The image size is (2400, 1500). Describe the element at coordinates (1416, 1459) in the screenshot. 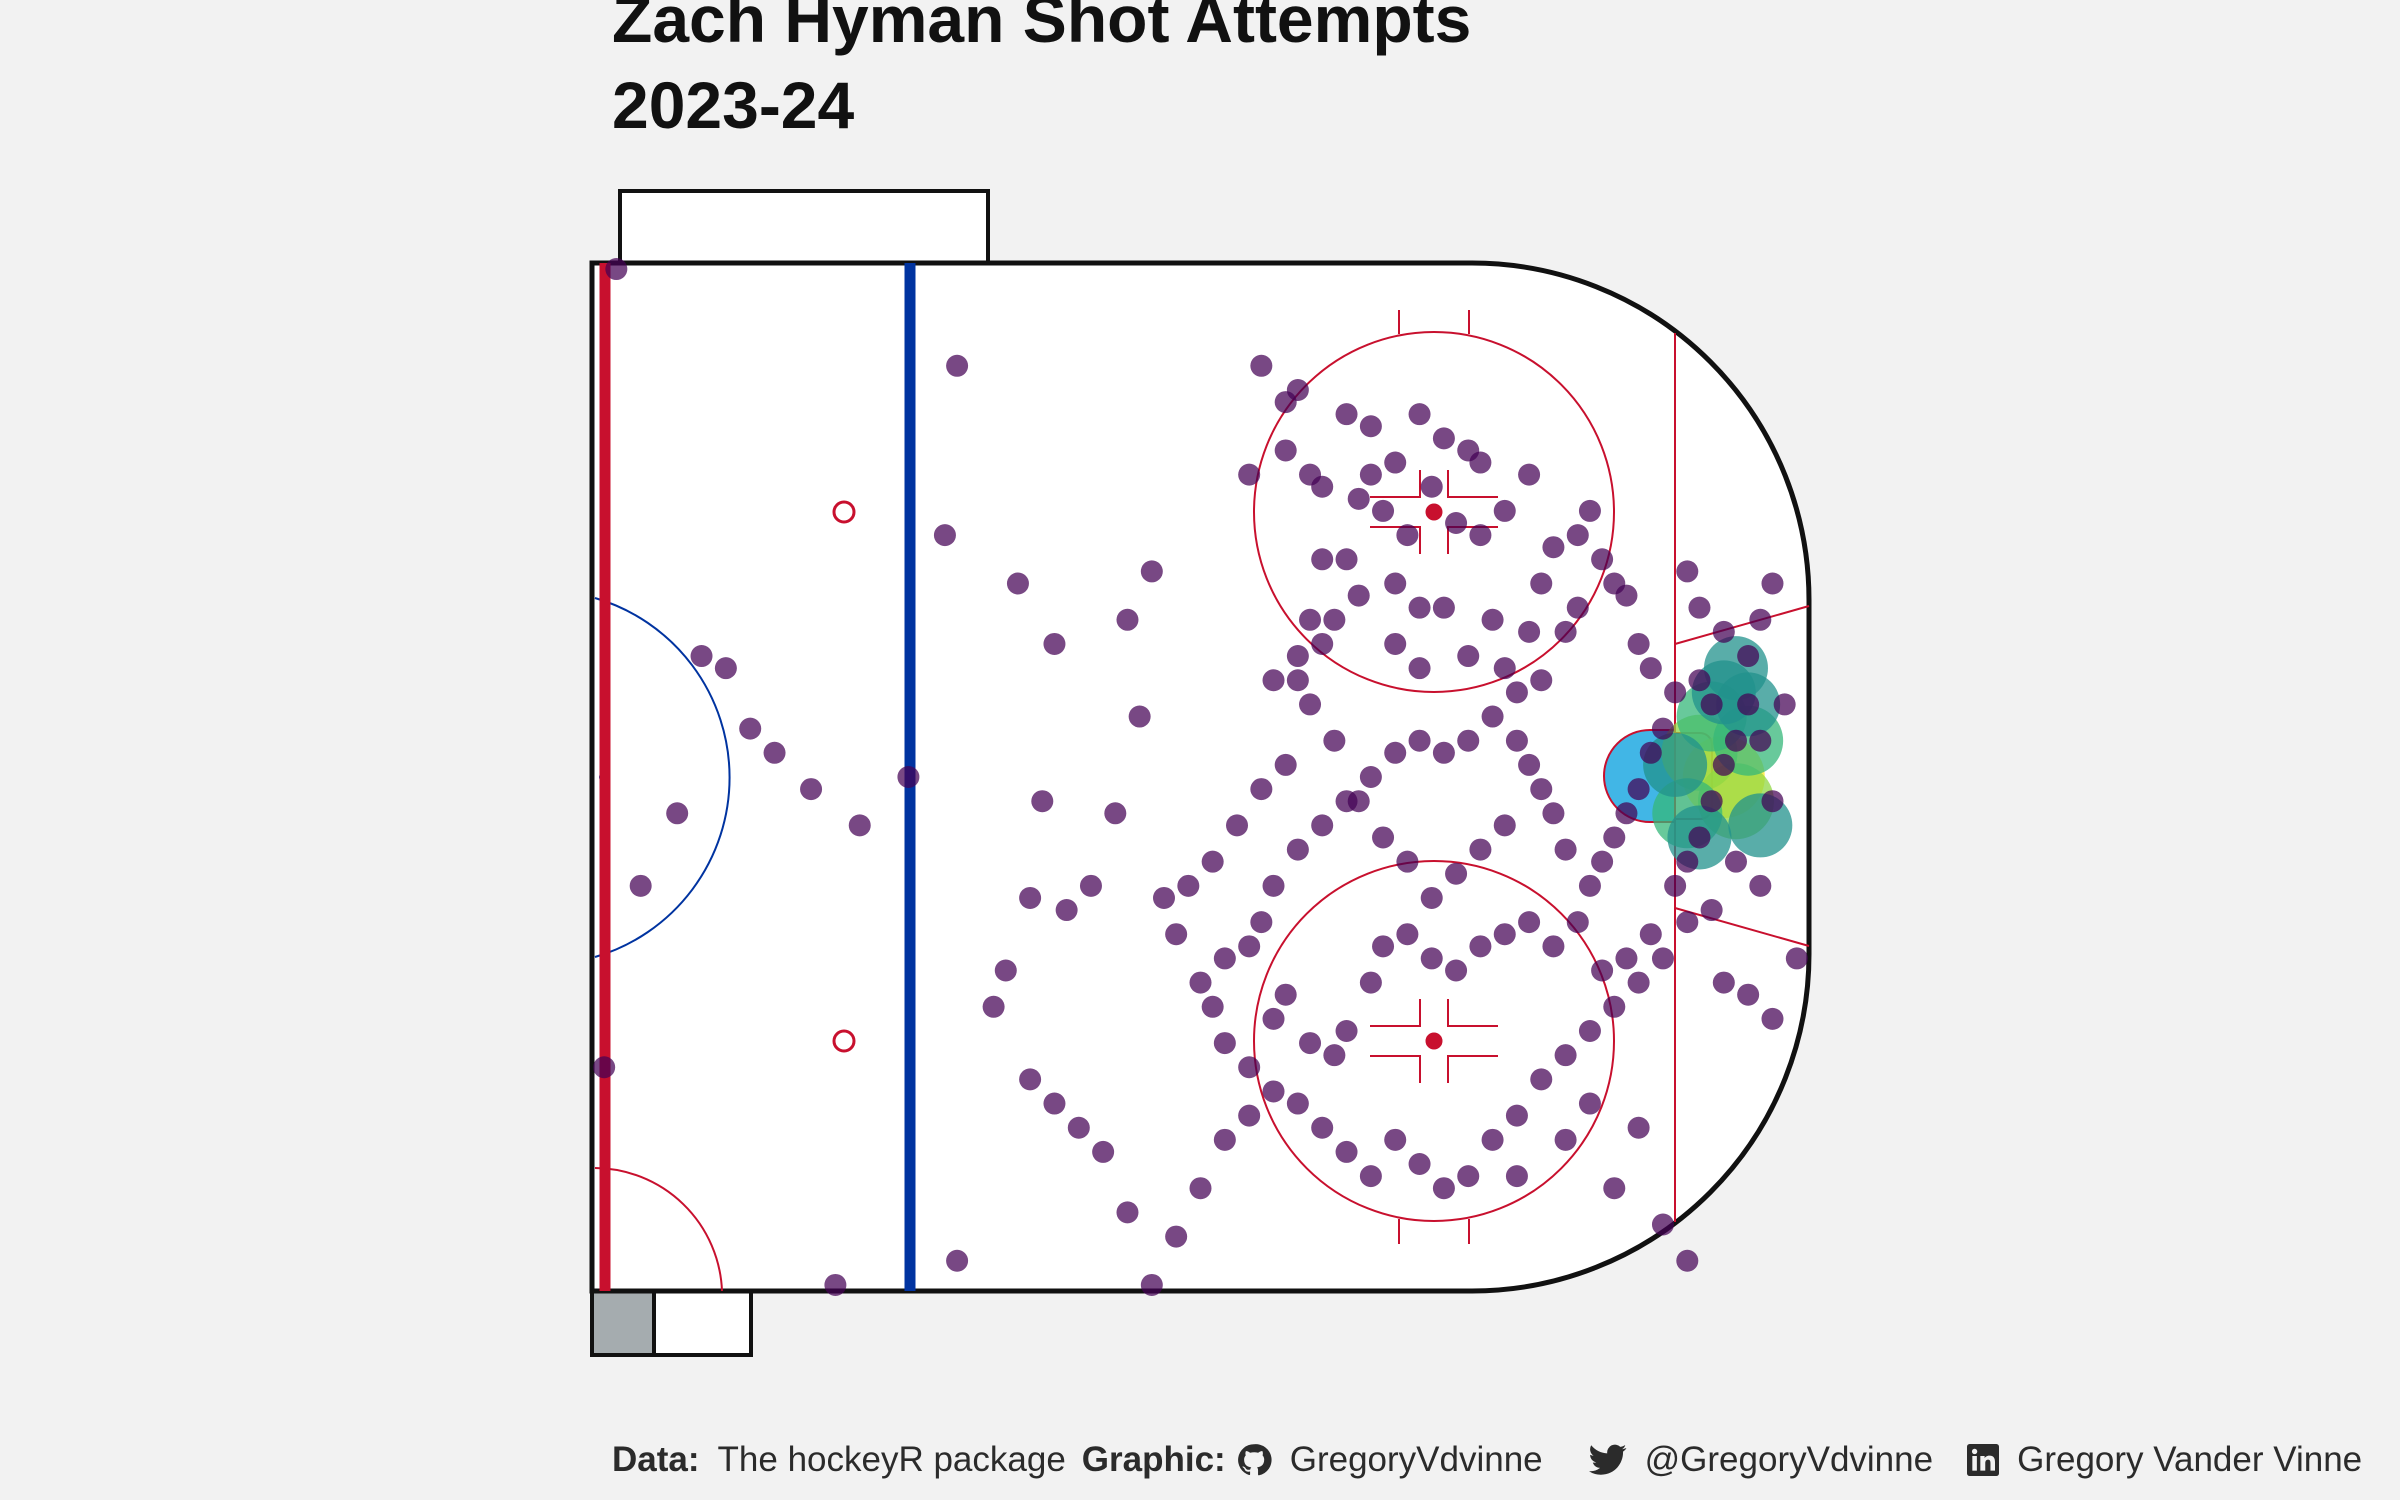

I see `github-handle: GregoryVdvinne` at that location.